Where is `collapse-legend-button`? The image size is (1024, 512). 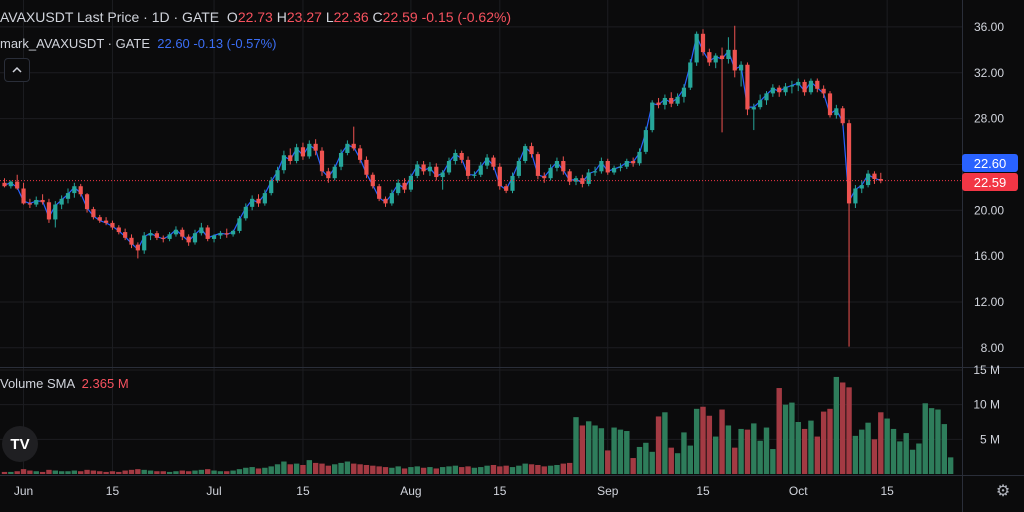 collapse-legend-button is located at coordinates (17, 70).